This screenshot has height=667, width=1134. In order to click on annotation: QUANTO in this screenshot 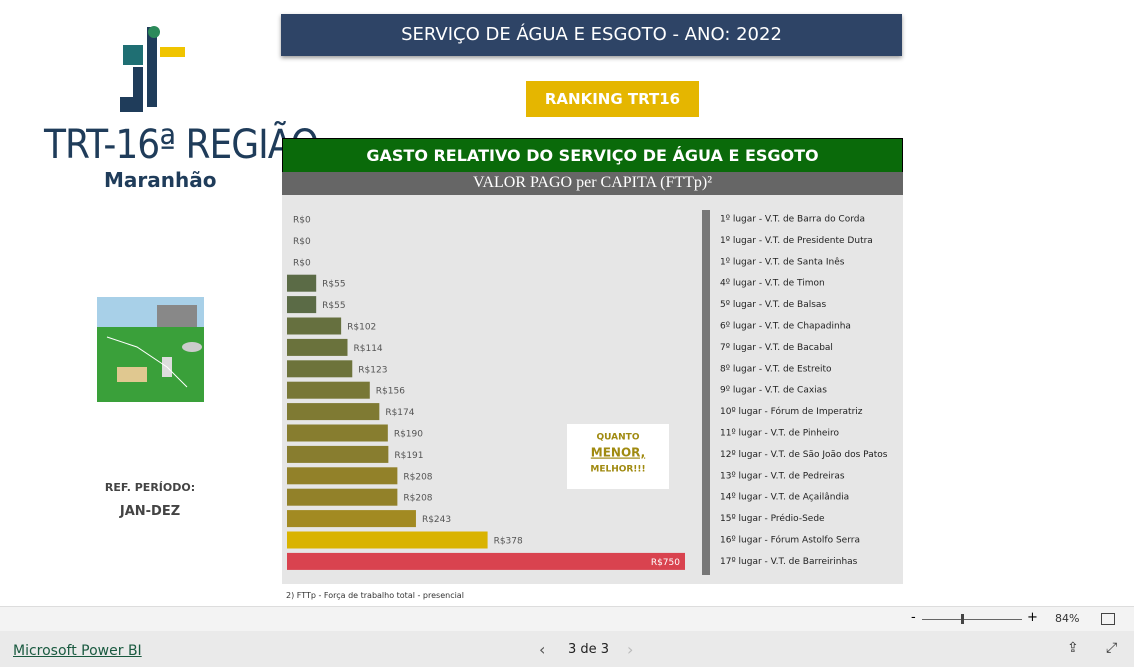, I will do `click(618, 438)`.